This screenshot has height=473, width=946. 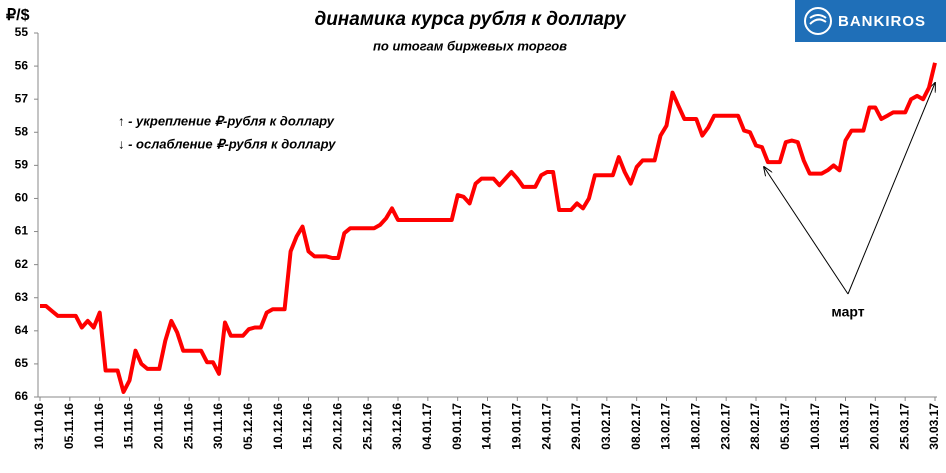 What do you see at coordinates (18, 15) in the screenshot?
I see `y-unit: ₽/$` at bounding box center [18, 15].